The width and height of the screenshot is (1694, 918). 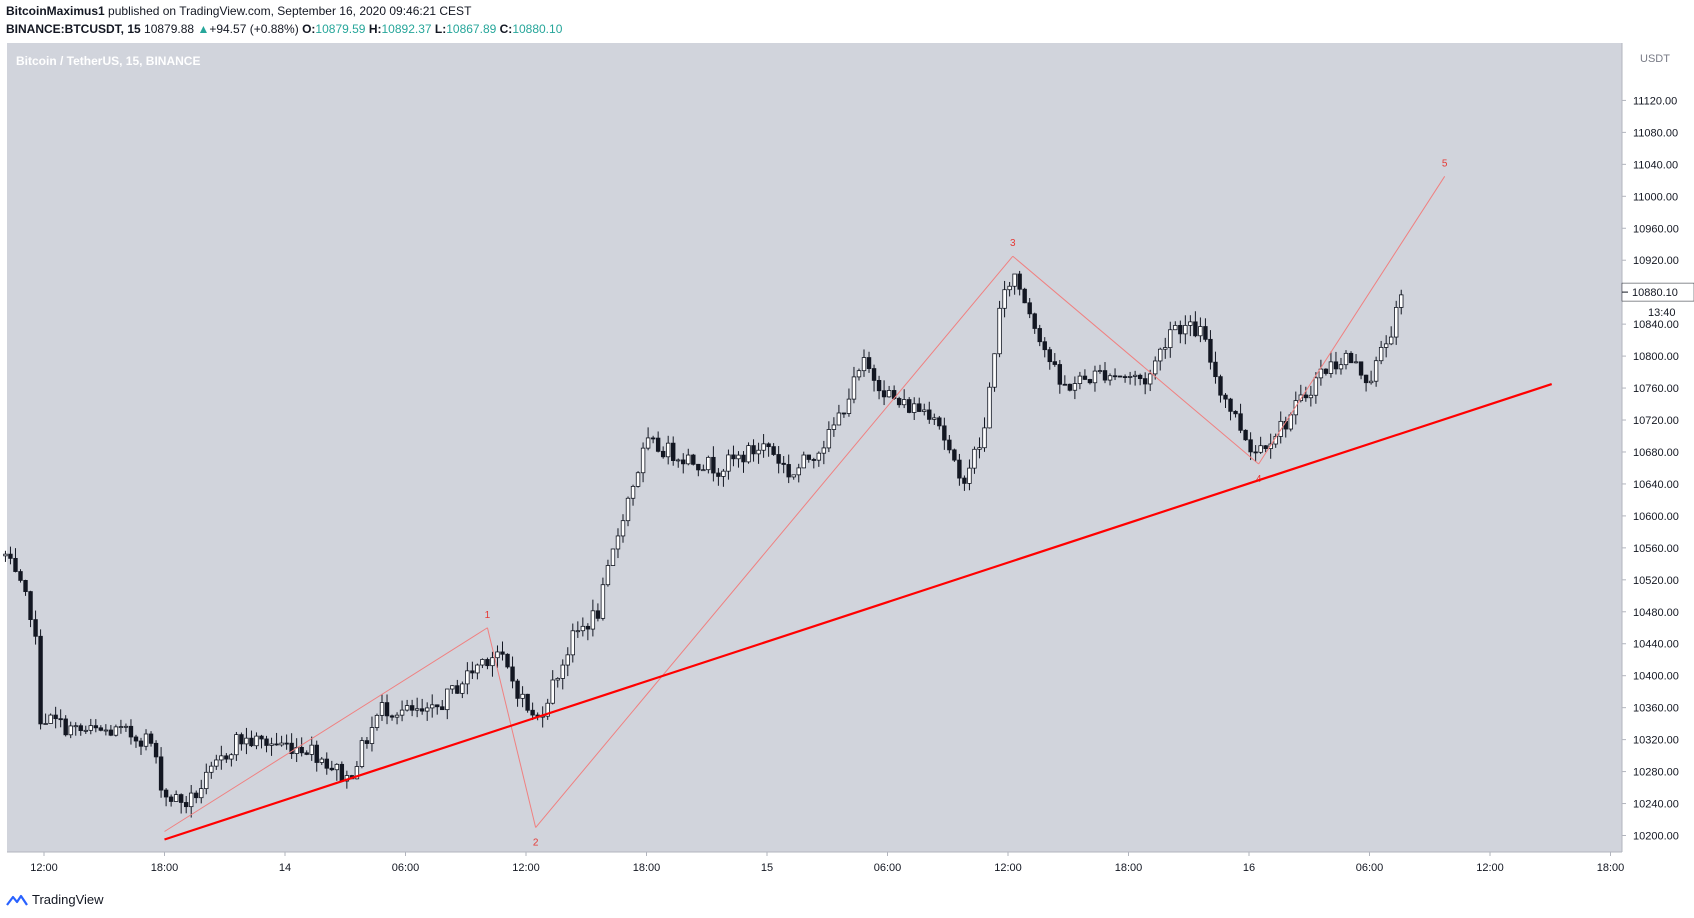 I want to click on last-price-label: 10880.10, so click(x=1655, y=293).